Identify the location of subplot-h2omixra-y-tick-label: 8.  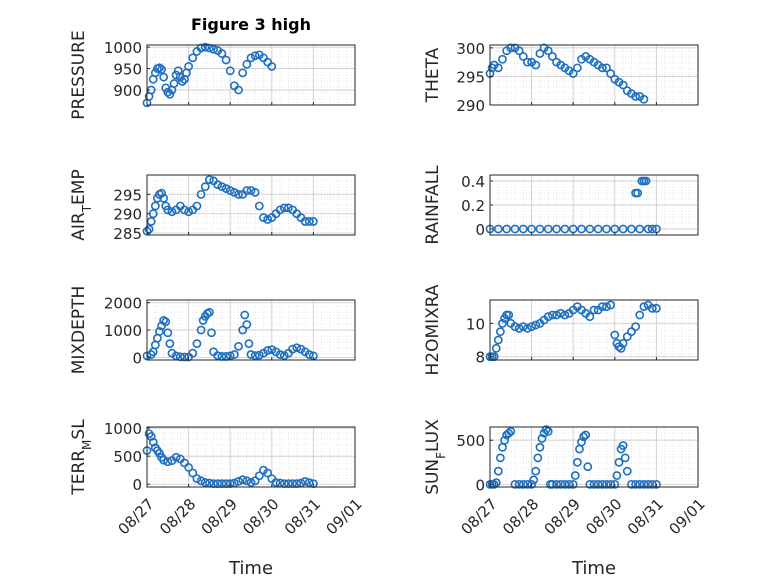
(480, 358).